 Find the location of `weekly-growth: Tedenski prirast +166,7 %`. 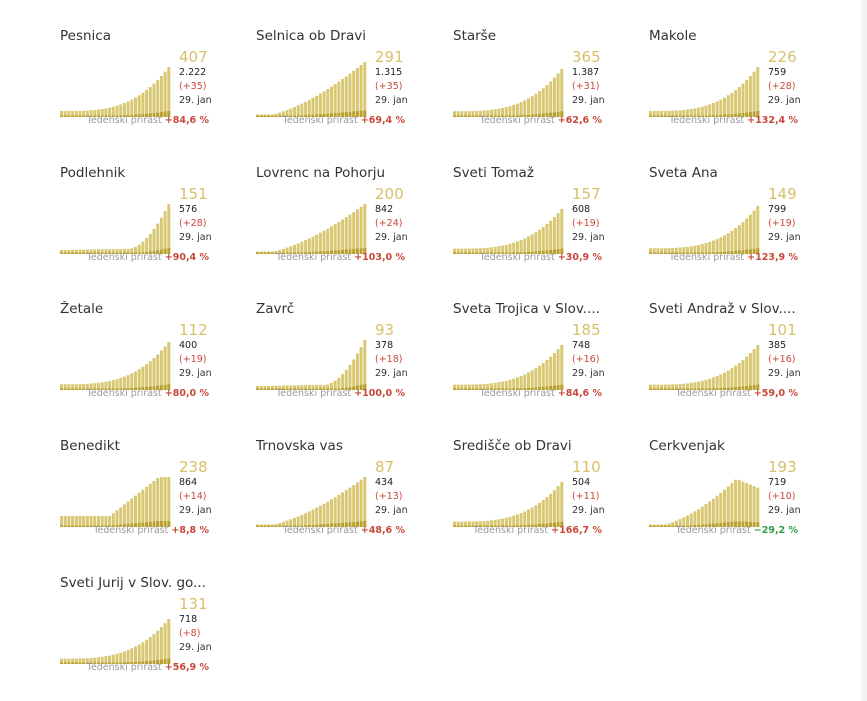

weekly-growth: Tedenski prirast +166,7 % is located at coordinates (527, 530).